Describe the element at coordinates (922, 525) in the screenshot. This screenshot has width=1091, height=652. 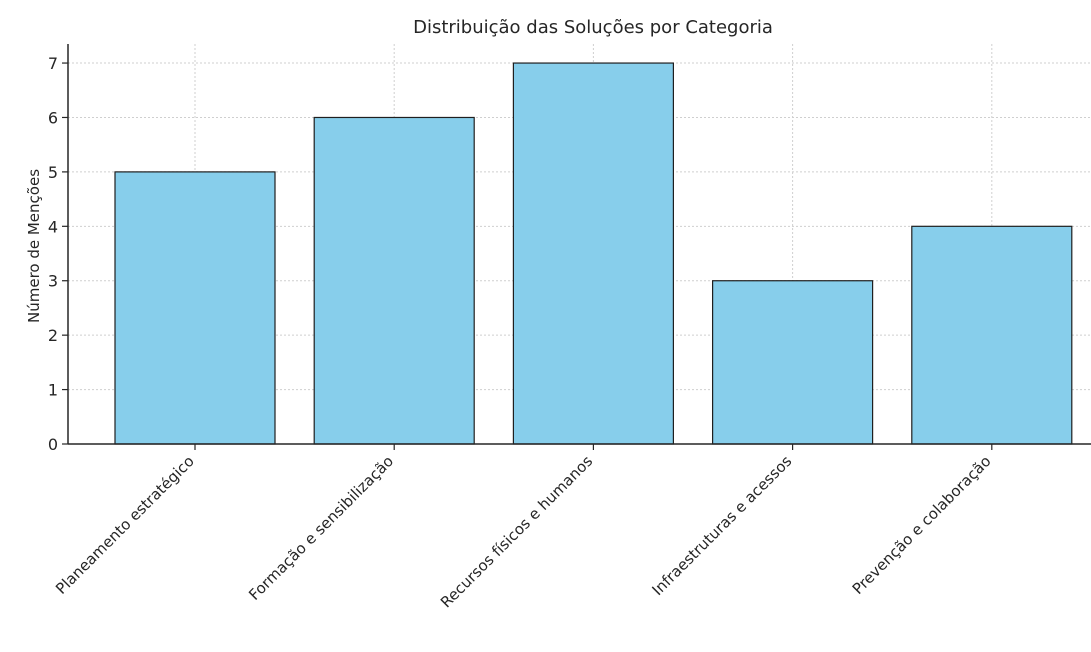
I see `x-tick-label-4: Prevenção e colaboração` at that location.